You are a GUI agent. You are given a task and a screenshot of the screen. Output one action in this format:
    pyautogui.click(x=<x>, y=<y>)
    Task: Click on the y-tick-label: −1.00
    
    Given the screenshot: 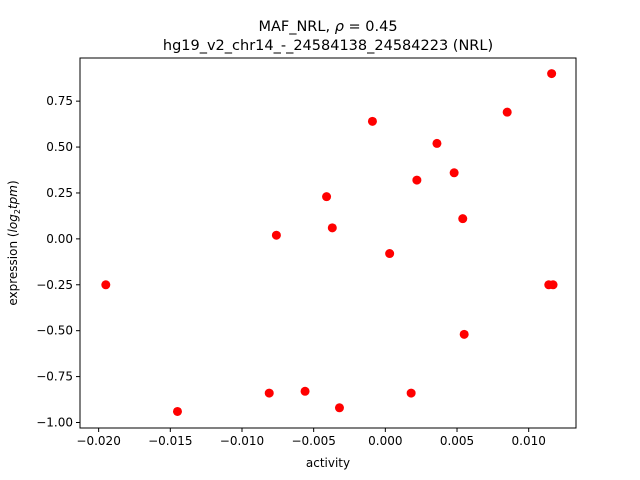 What is the action you would take?
    pyautogui.click(x=54, y=422)
    